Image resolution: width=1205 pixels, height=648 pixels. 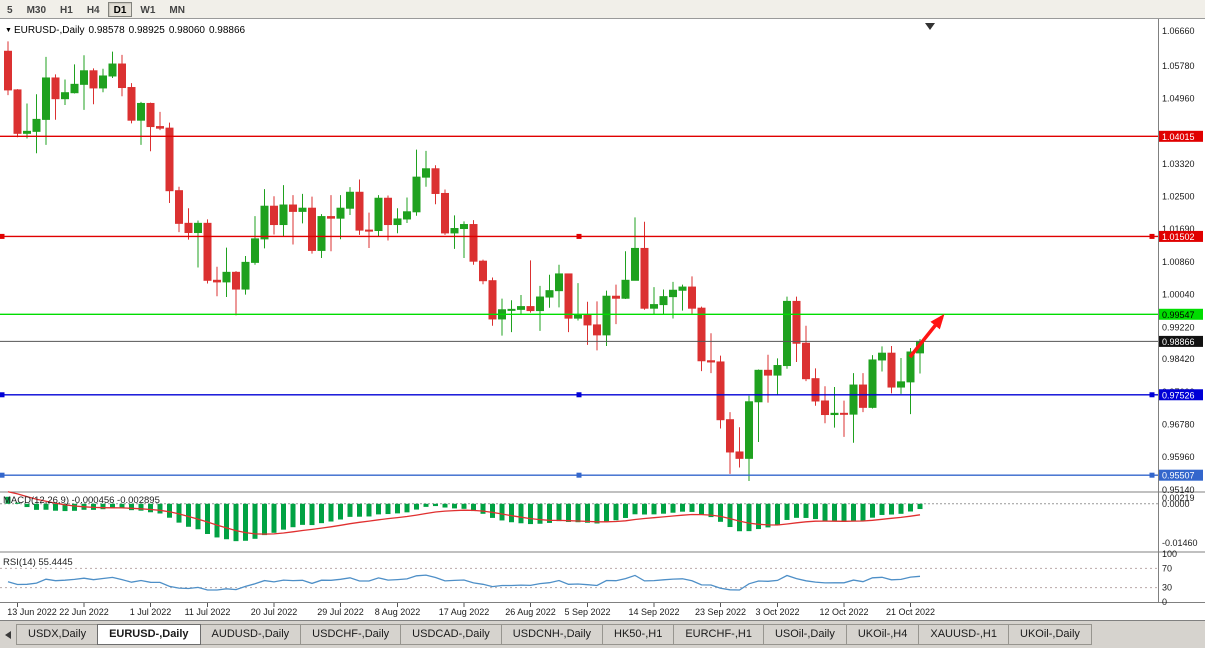 I want to click on price-axis-label: 0.96780, so click(x=1178, y=424).